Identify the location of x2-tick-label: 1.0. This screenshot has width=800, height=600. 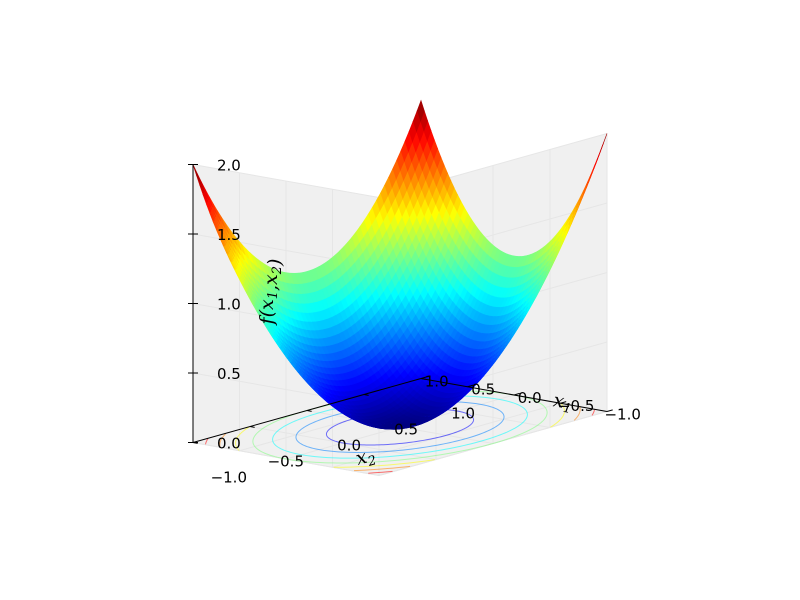
(463, 414).